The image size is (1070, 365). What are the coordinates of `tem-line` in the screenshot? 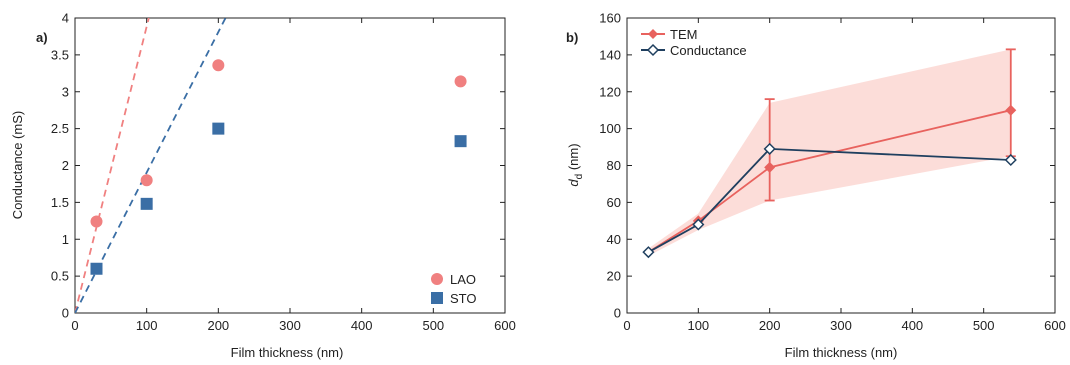 It's located at (829, 181).